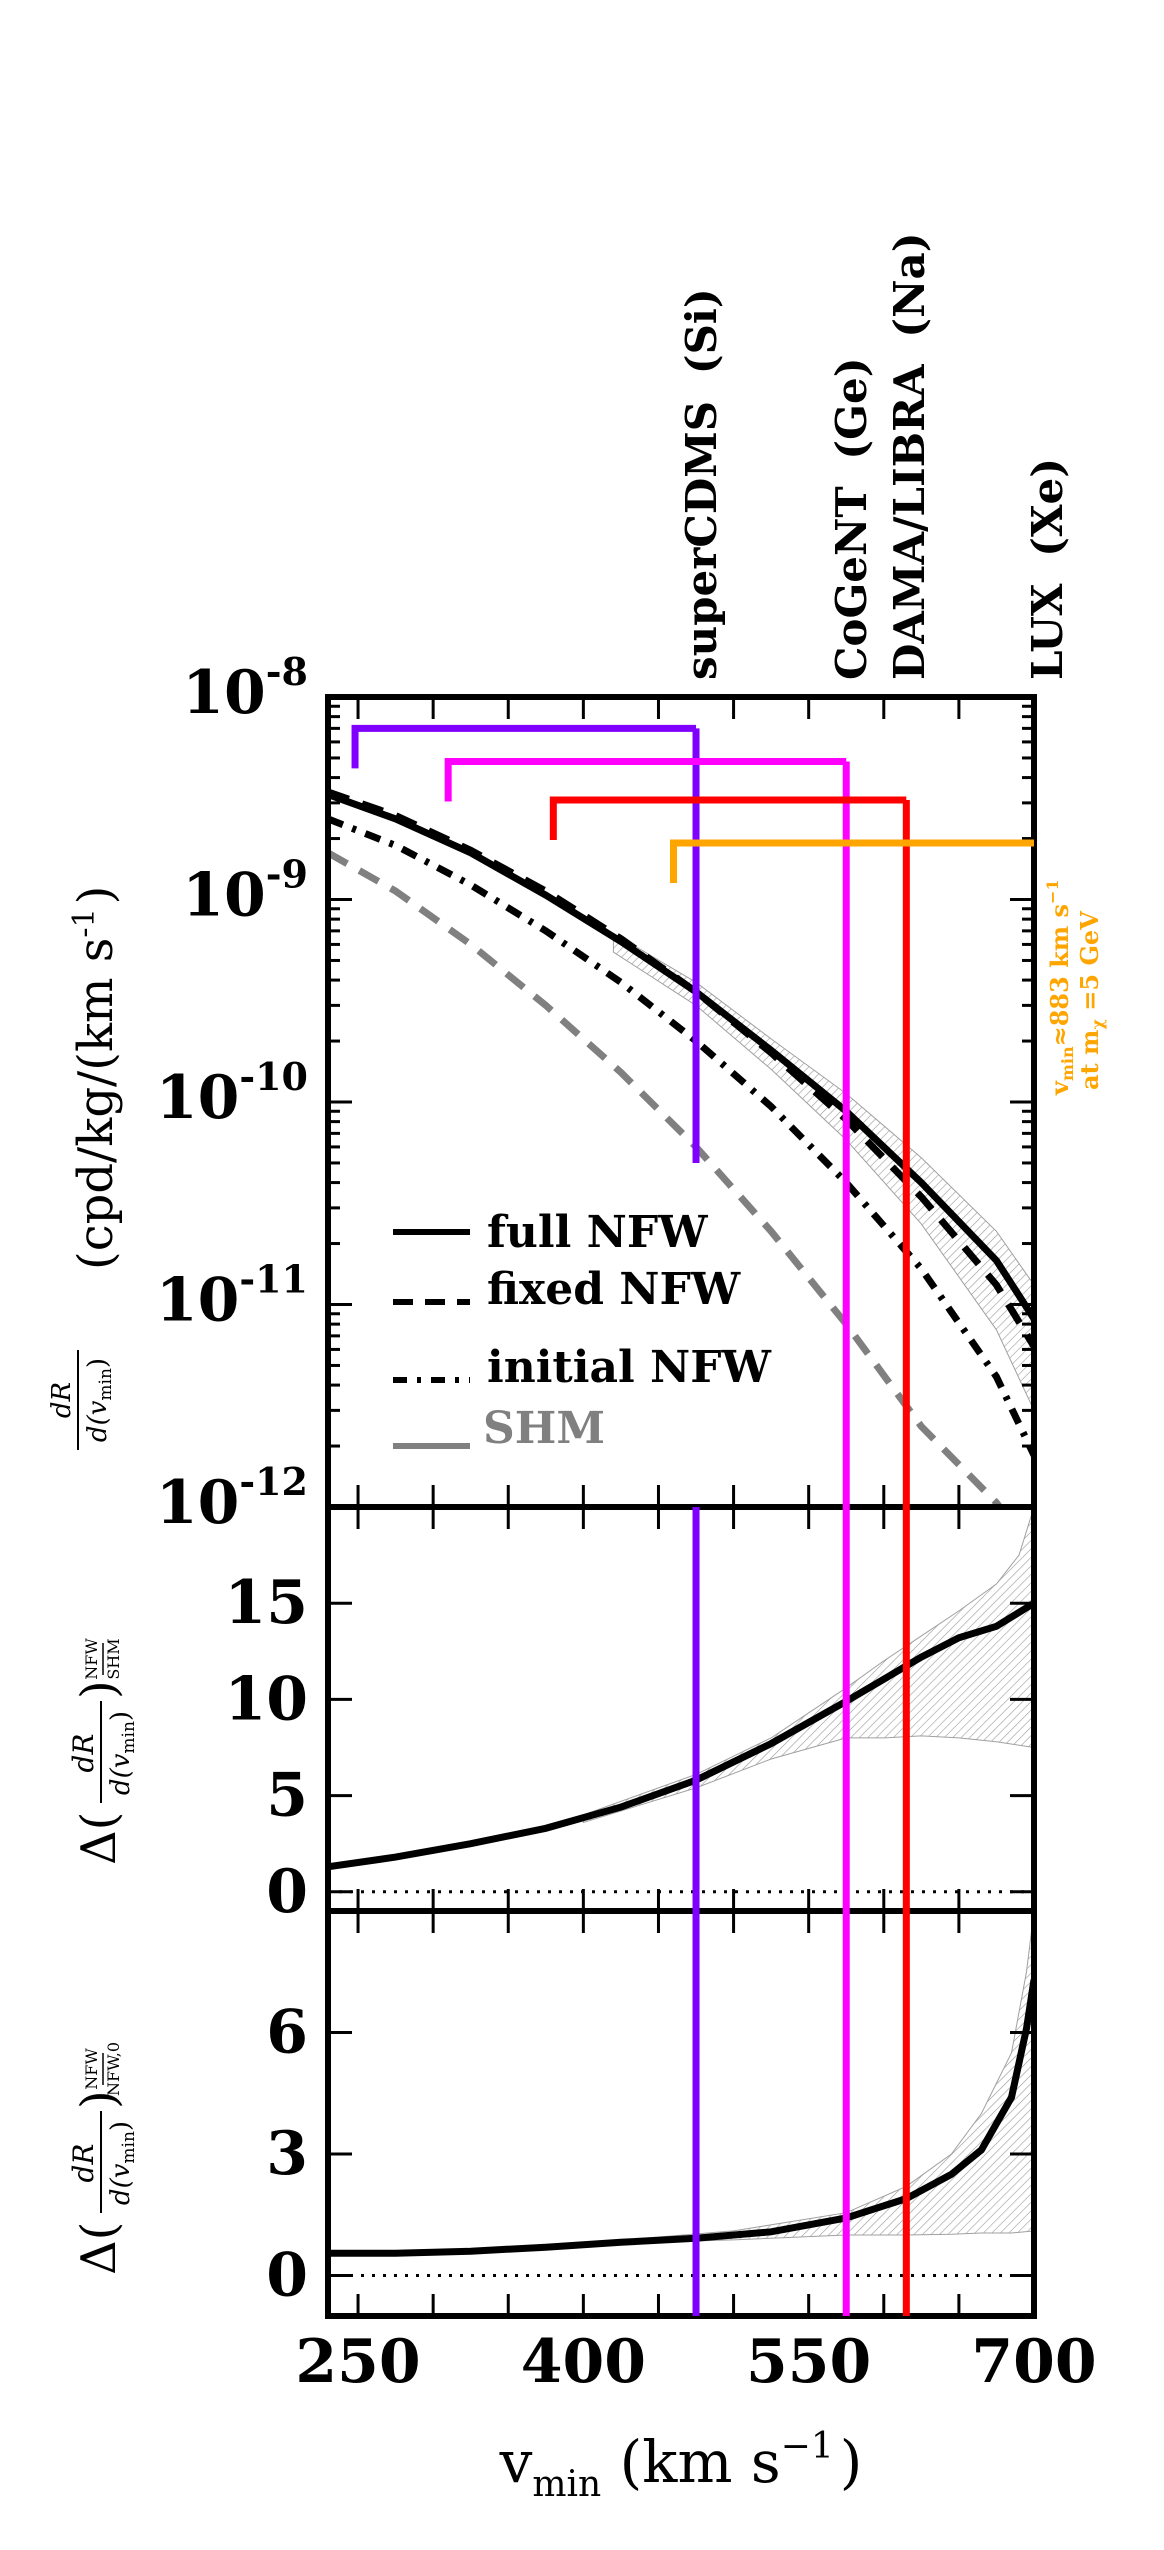 The height and width of the screenshot is (2550, 1164). I want to click on legend-entry-shm: SHM, so click(499, 1428).